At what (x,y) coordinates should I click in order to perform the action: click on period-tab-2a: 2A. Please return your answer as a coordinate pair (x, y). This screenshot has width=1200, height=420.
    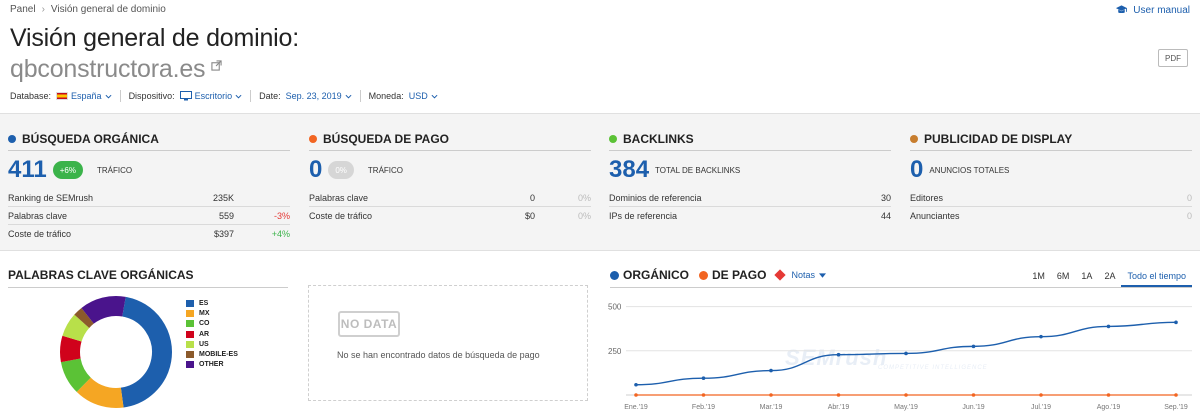
    Looking at the image, I should click on (1110, 276).